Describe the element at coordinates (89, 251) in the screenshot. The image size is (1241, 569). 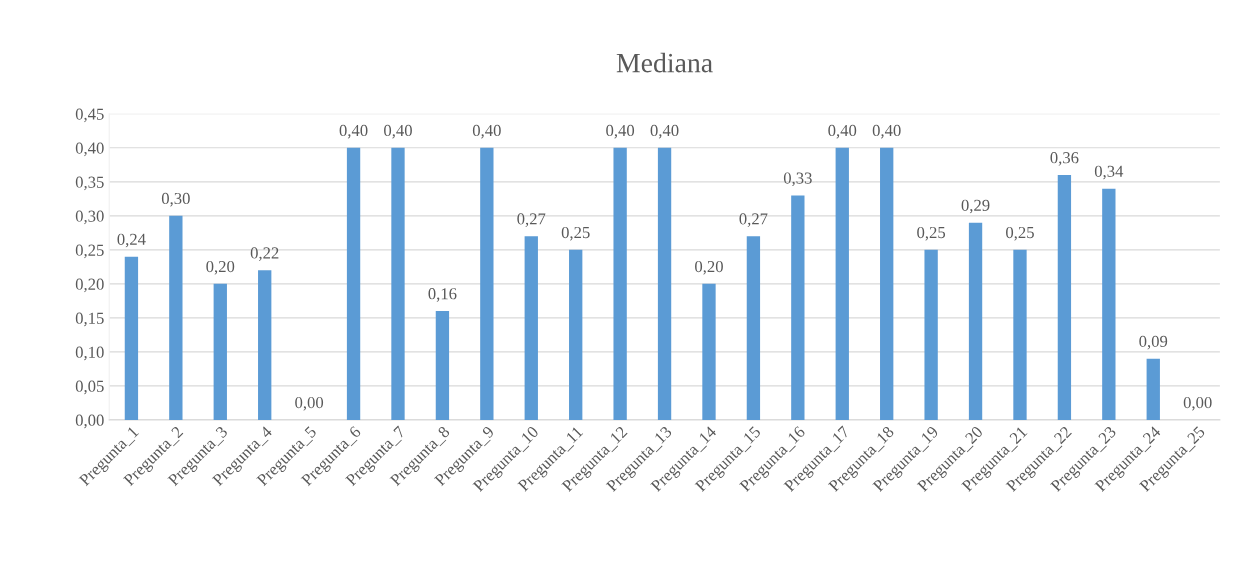
I see `y-tick-label: 0,25` at that location.